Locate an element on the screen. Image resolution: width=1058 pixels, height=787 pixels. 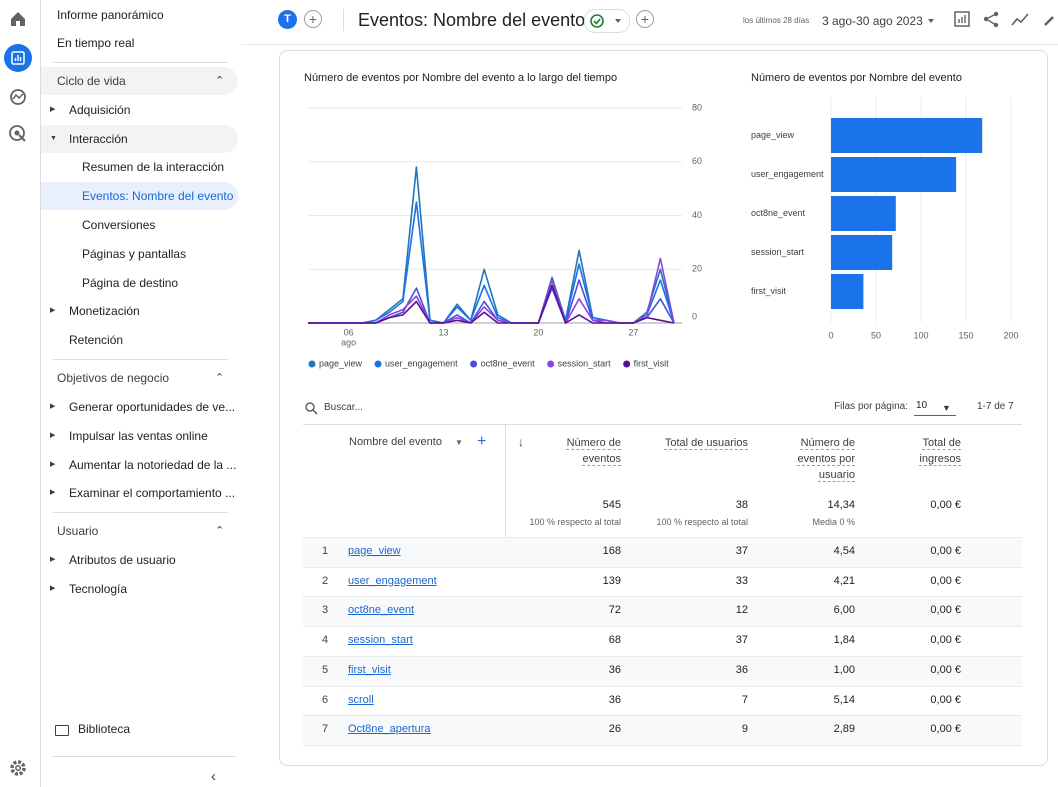
reports-icon-frame is located at coordinates (18, 58).